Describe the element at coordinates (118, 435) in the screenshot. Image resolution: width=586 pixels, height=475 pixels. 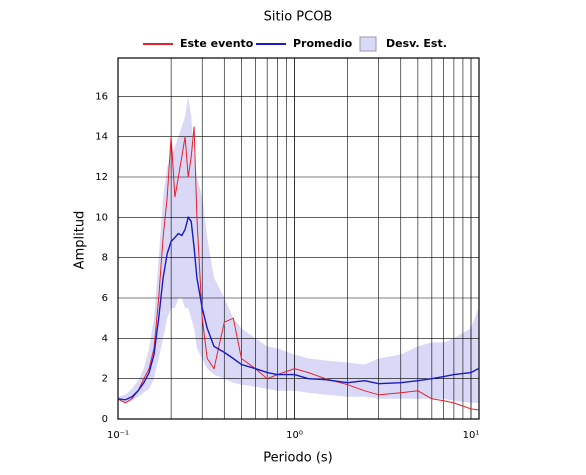
I see `x-tick-label: 10⁻¹` at that location.